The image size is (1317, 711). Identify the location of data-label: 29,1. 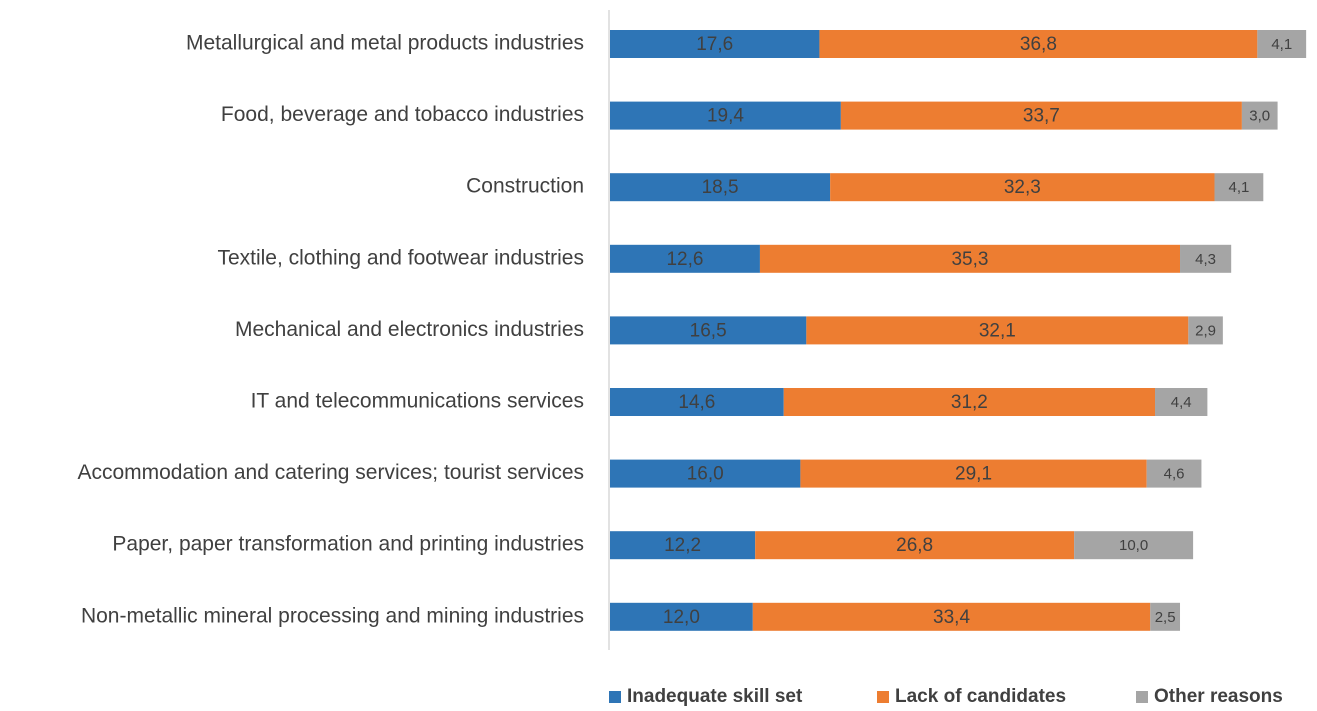
(973, 474).